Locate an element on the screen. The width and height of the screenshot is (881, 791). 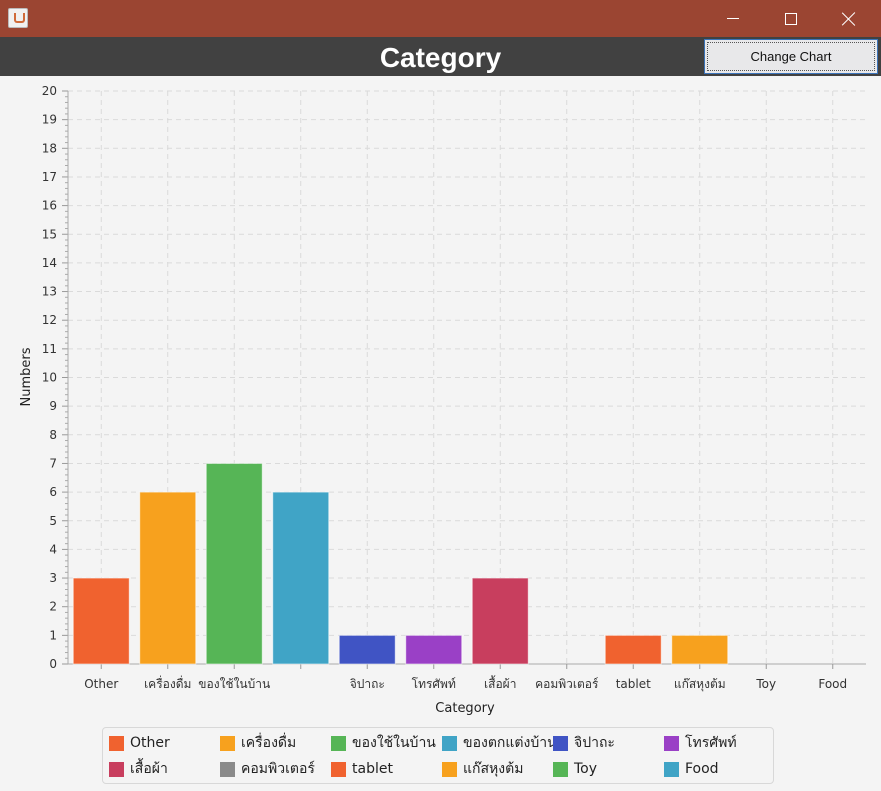
x-tick-label: ของใช้ในบ้าน is located at coordinates (234, 684).